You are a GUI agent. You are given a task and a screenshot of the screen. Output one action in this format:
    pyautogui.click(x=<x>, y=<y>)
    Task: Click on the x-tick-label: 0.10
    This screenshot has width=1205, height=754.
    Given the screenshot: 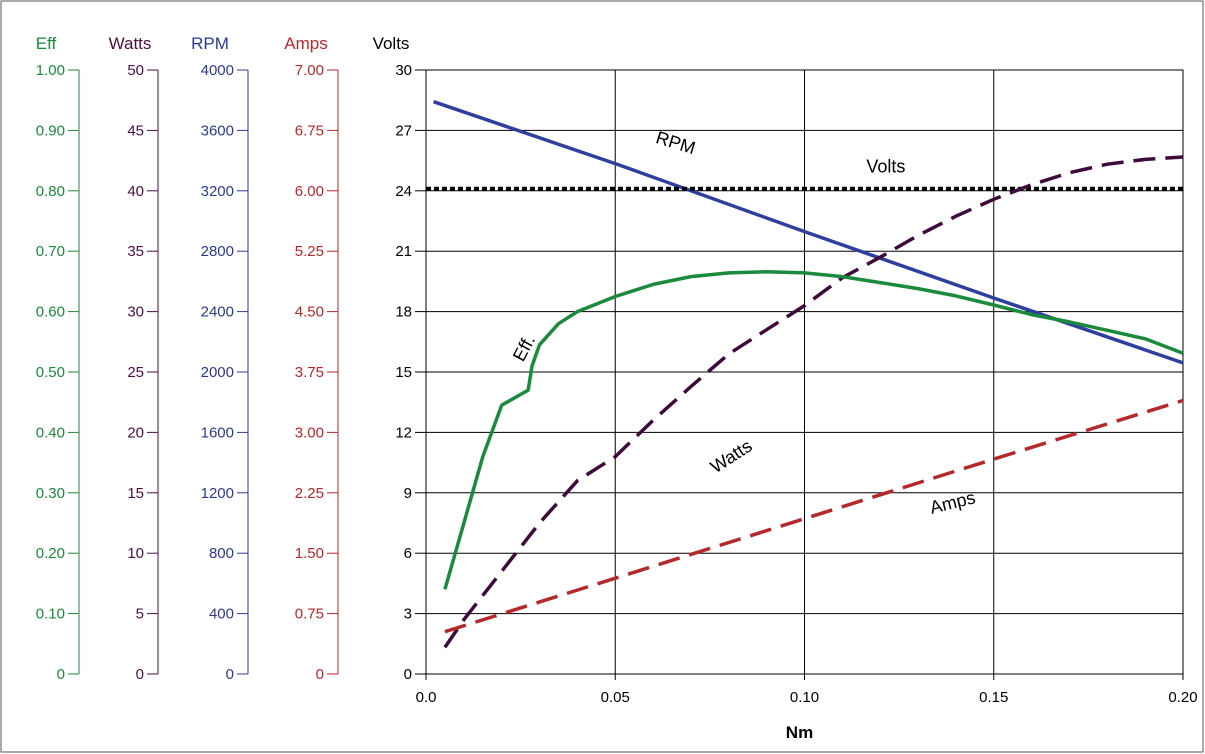 What is the action you would take?
    pyautogui.click(x=804, y=697)
    